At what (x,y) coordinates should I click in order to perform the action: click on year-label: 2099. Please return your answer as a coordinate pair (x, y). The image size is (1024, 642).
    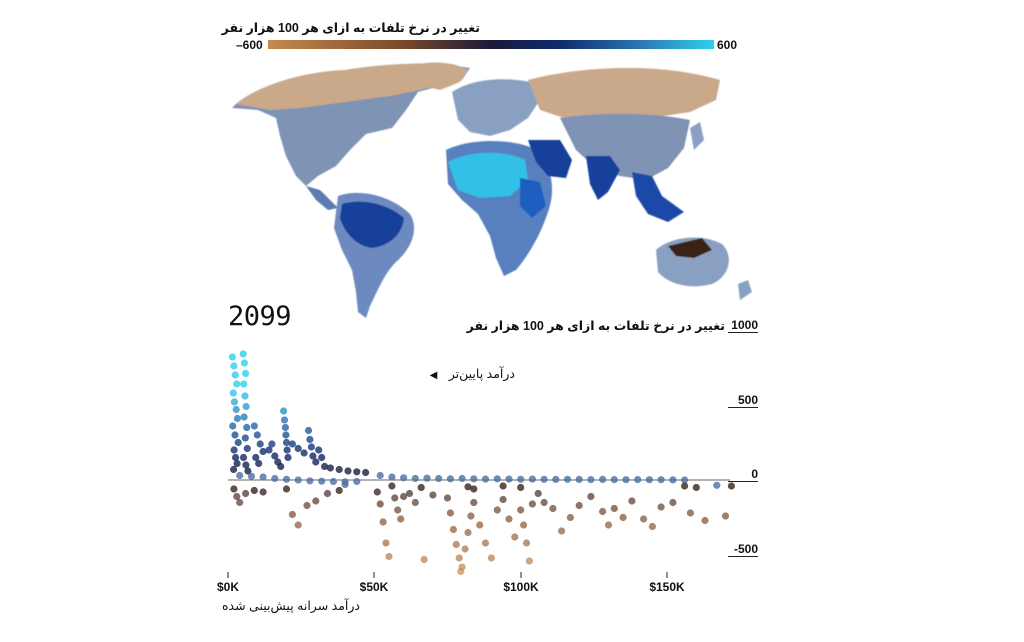
    Looking at the image, I should click on (260, 316).